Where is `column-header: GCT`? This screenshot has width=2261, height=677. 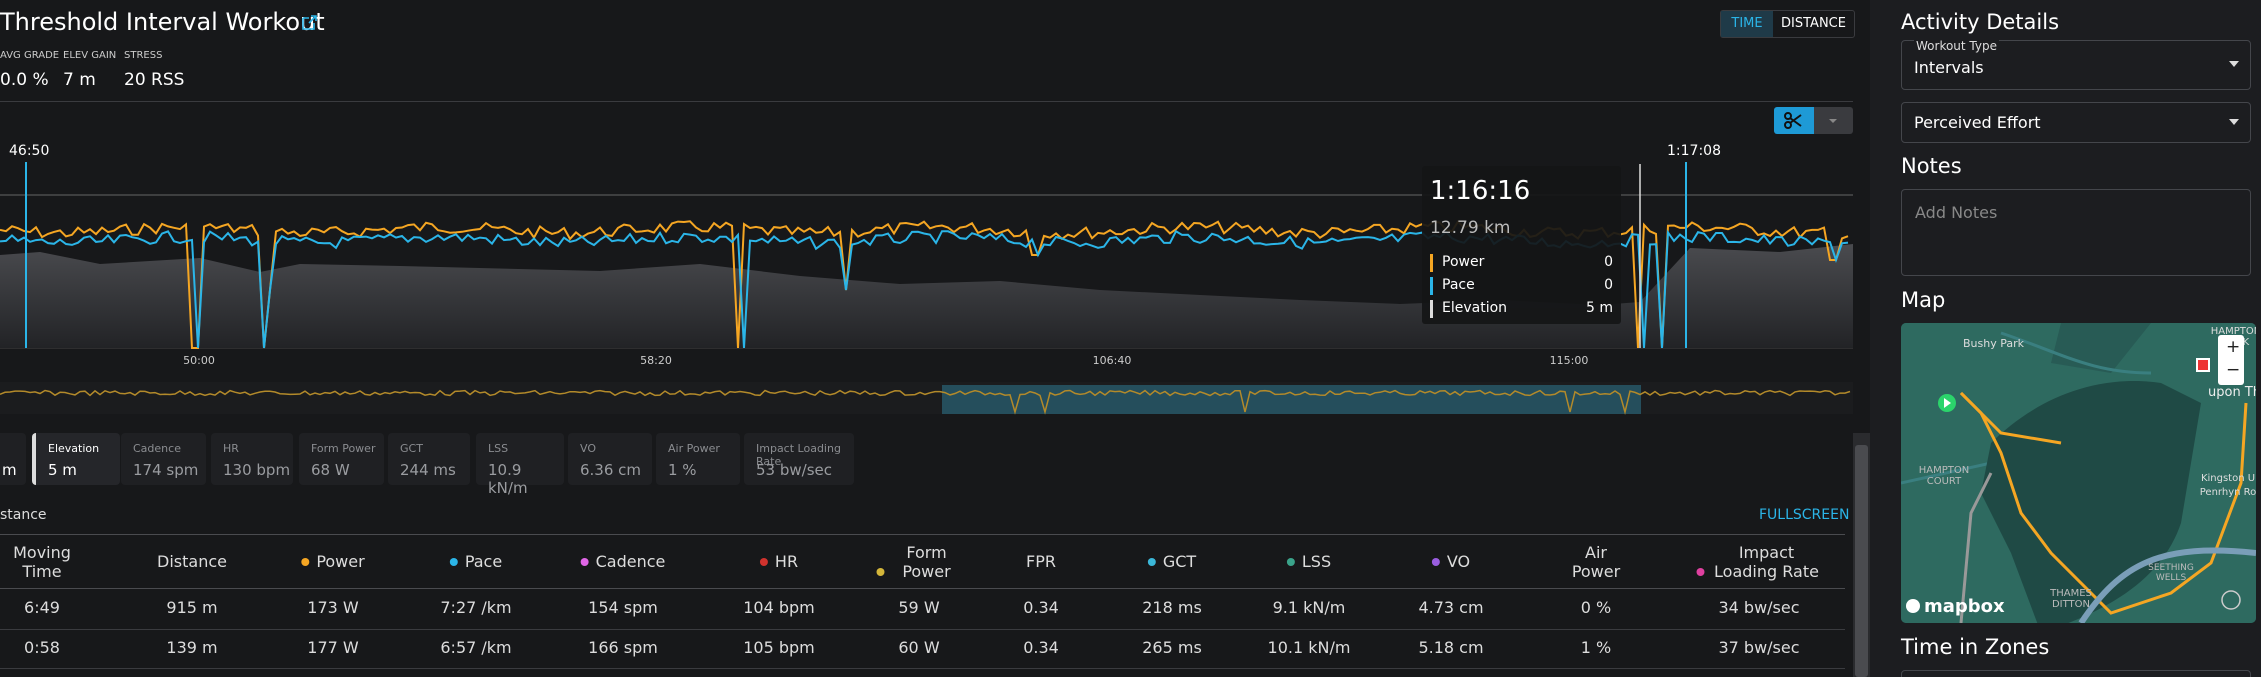
column-header: GCT is located at coordinates (1172, 561).